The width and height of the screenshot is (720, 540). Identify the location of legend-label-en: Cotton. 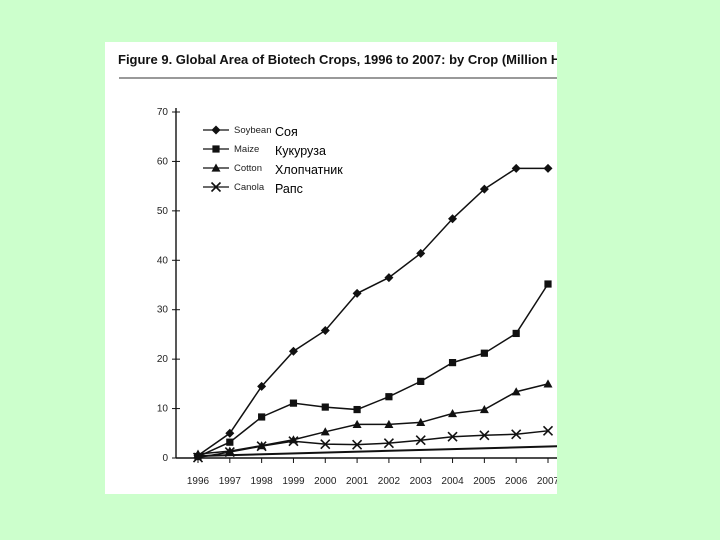
(248, 168).